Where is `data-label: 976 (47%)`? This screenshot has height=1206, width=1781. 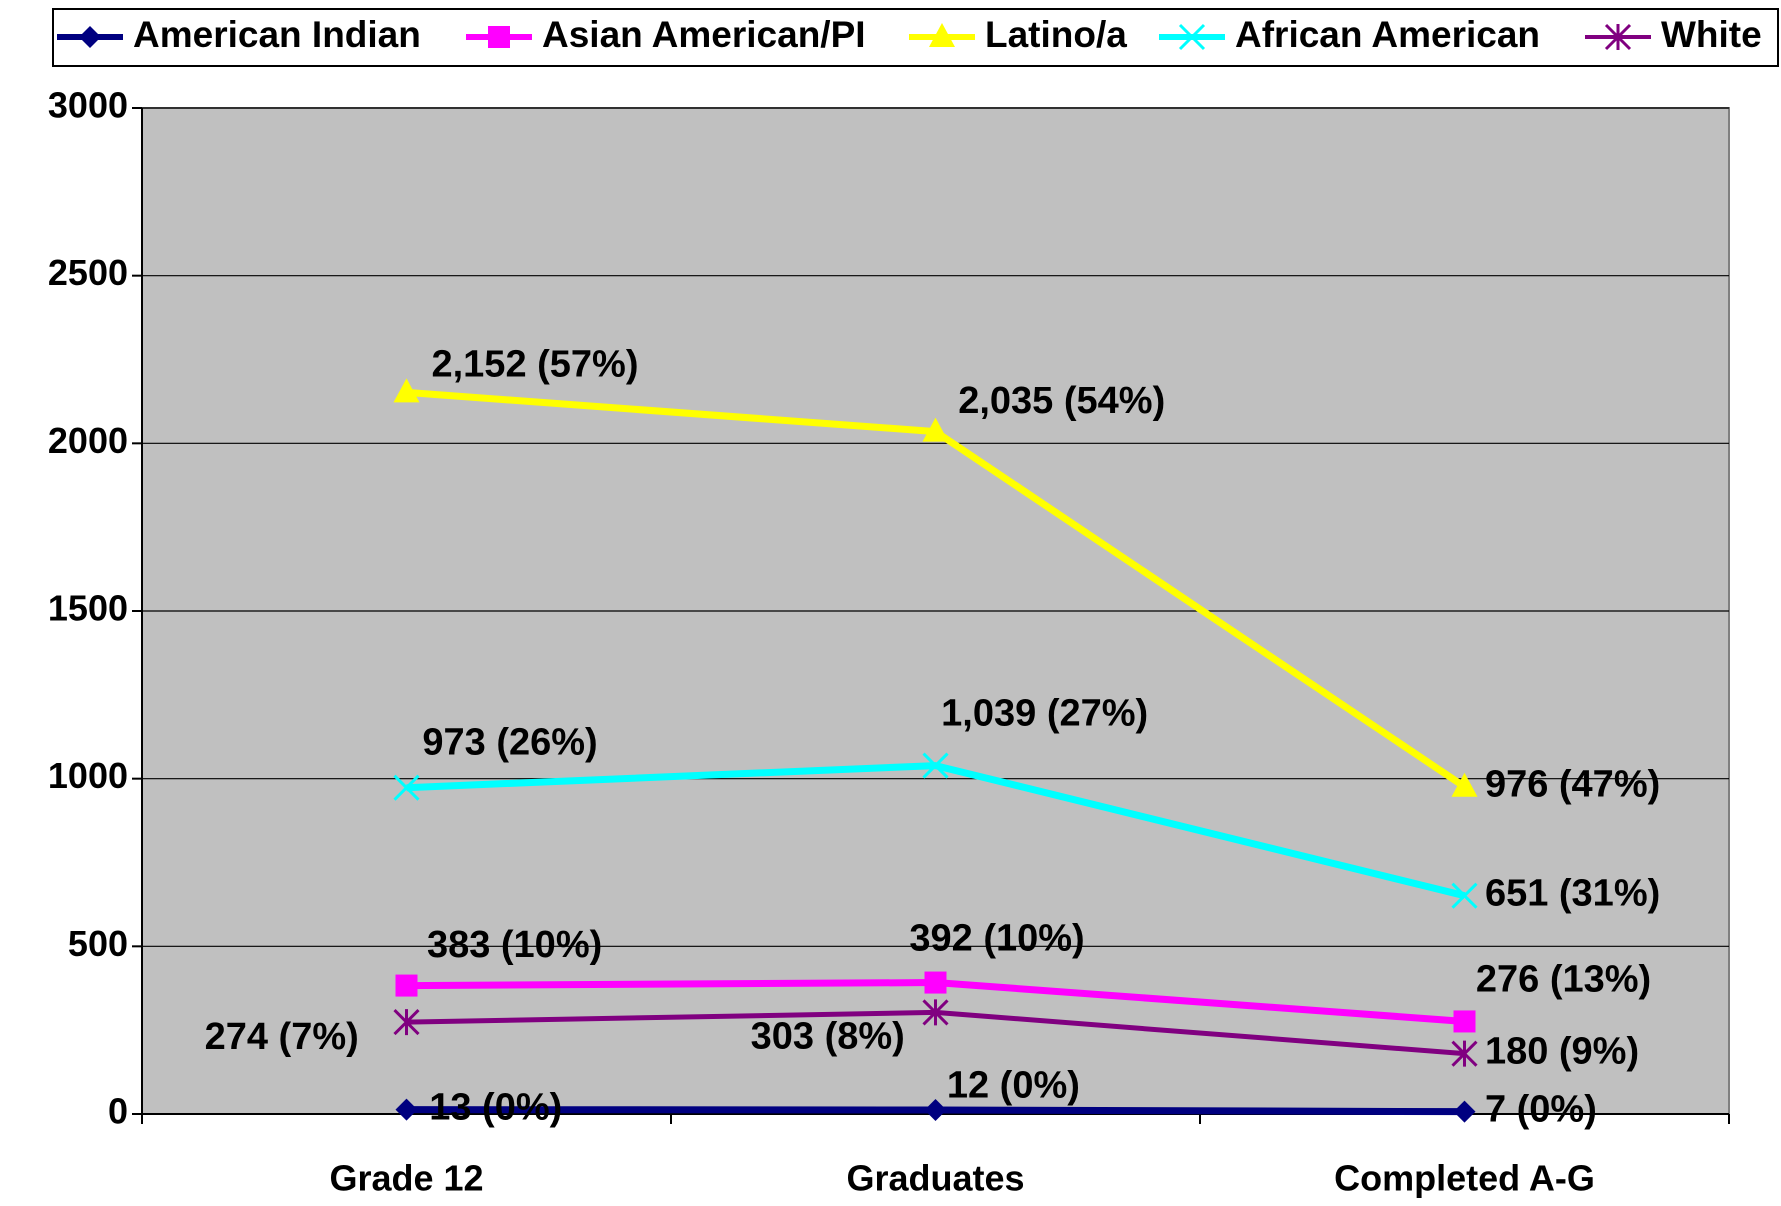 data-label: 976 (47%) is located at coordinates (1572, 785).